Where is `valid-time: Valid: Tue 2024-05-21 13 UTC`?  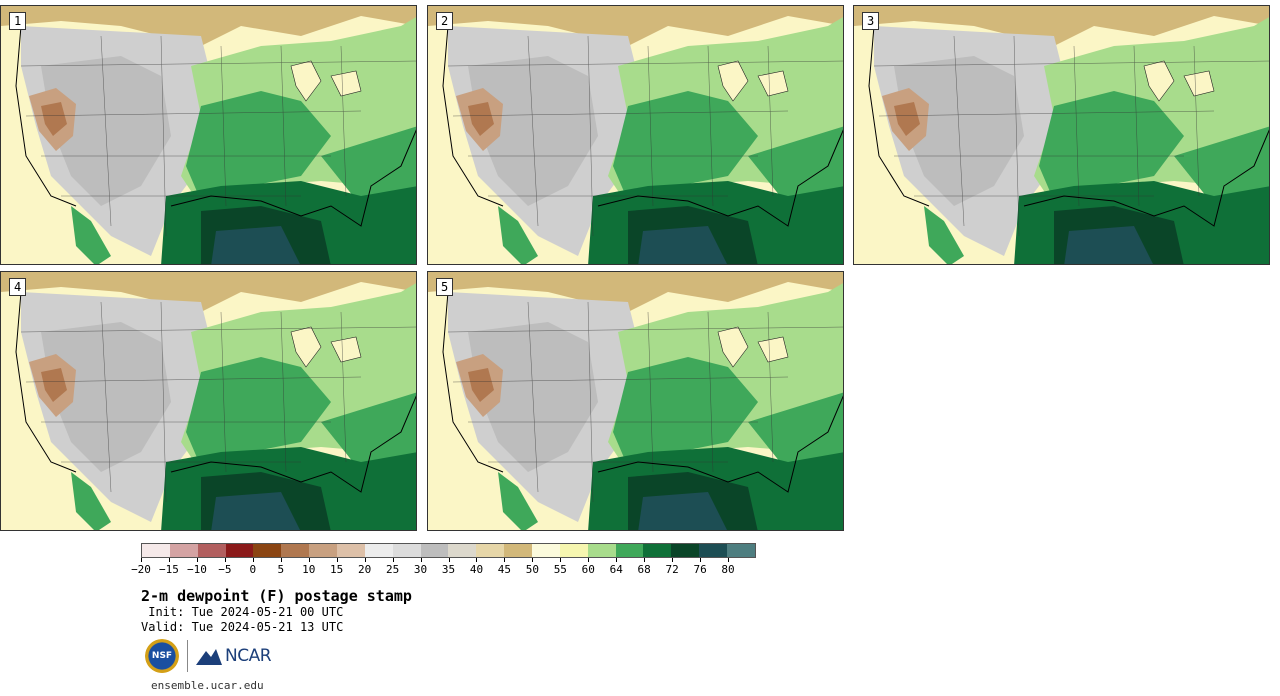
valid-time: Valid: Tue 2024-05-21 13 UTC is located at coordinates (242, 627).